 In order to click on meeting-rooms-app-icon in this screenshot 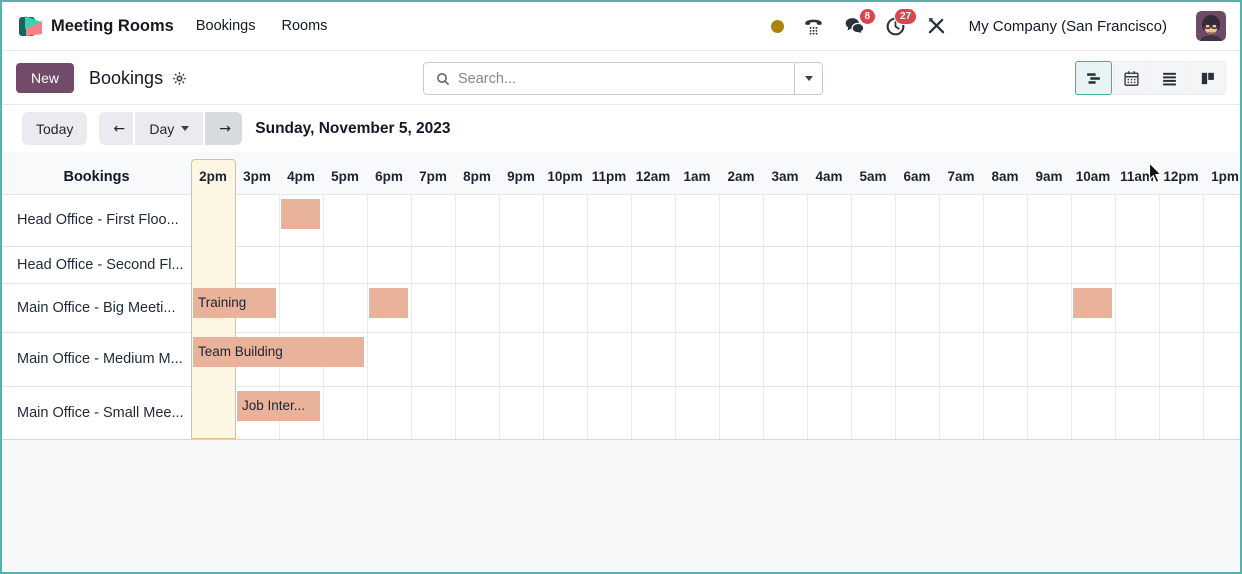, I will do `click(29, 26)`.